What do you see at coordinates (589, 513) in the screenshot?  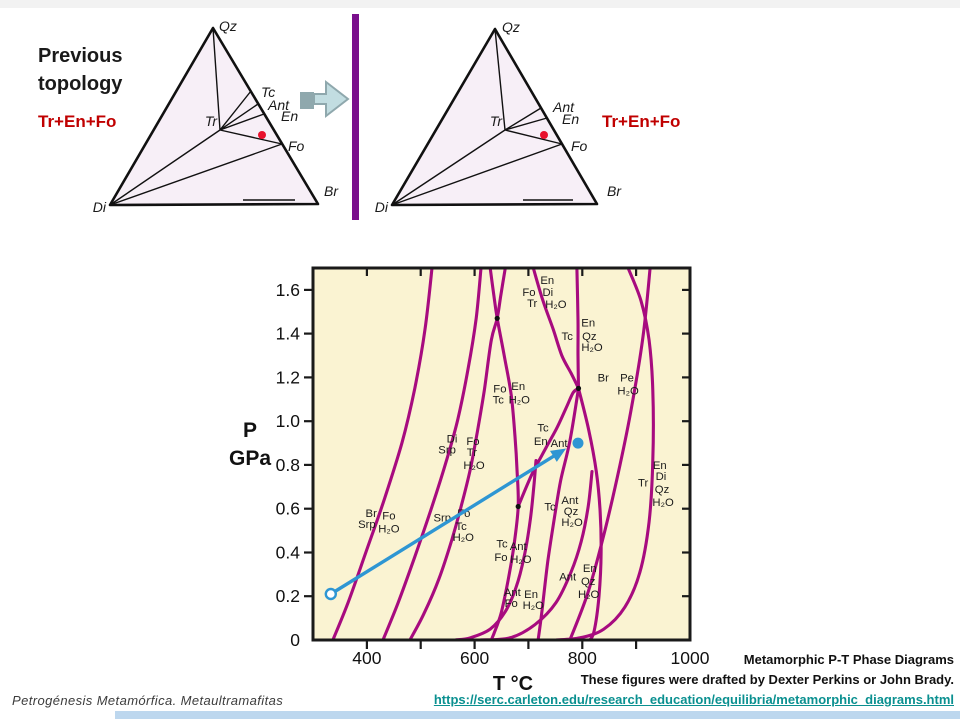 I see `reaction-curve-ant-en-qz-hi` at bounding box center [589, 513].